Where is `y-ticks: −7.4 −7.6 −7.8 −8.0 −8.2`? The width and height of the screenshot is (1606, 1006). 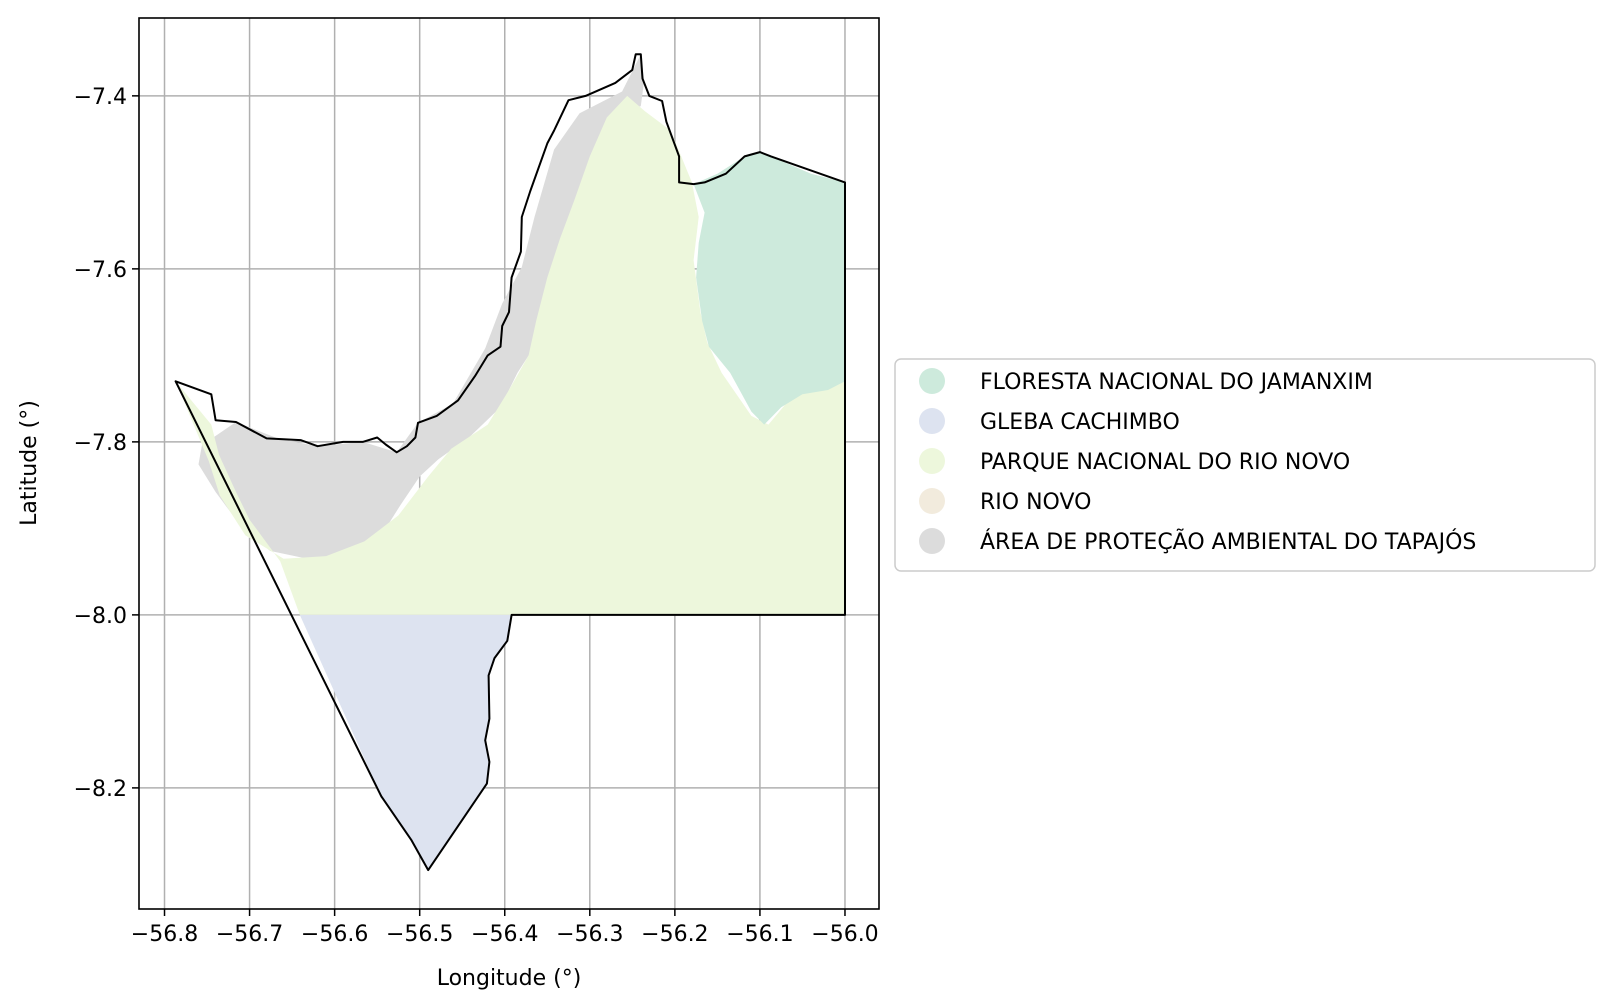 y-ticks: −7.4 −7.6 −7.8 −8.0 −8.2 is located at coordinates (106, 443).